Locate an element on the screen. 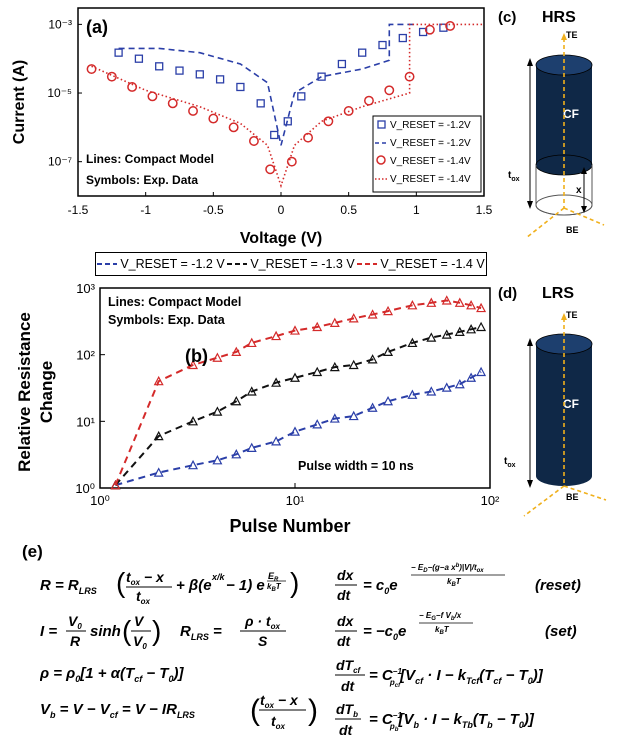 This screenshot has width=621, height=745. svg-text: dTcf is located at coordinates (349, 666).